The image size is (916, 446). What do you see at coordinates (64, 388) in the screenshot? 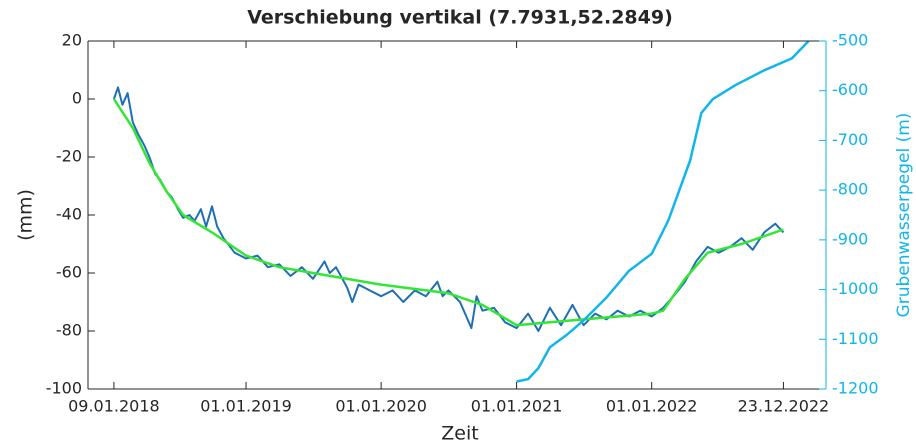
I see `y-tick-label: -100` at bounding box center [64, 388].